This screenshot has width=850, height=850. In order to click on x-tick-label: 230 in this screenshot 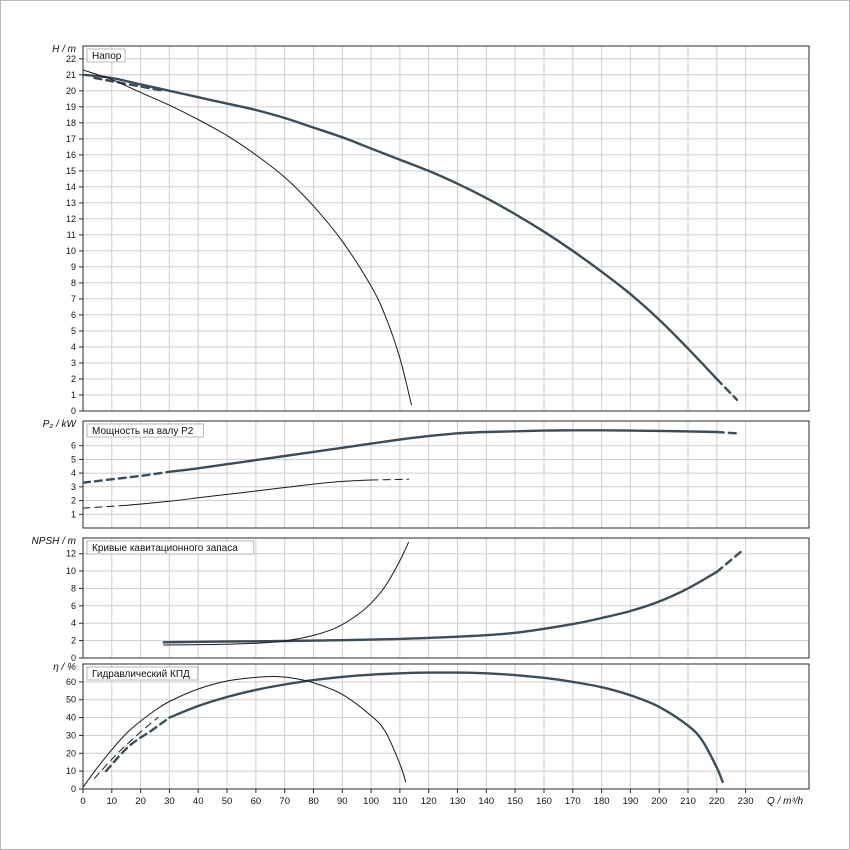, I will do `click(746, 801)`.